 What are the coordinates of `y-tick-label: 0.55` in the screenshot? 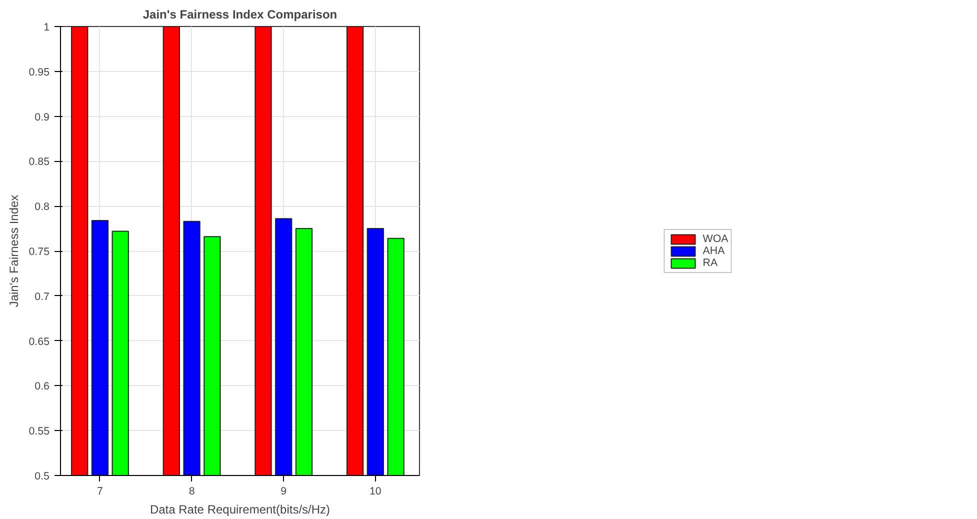 It's located at (39, 432).